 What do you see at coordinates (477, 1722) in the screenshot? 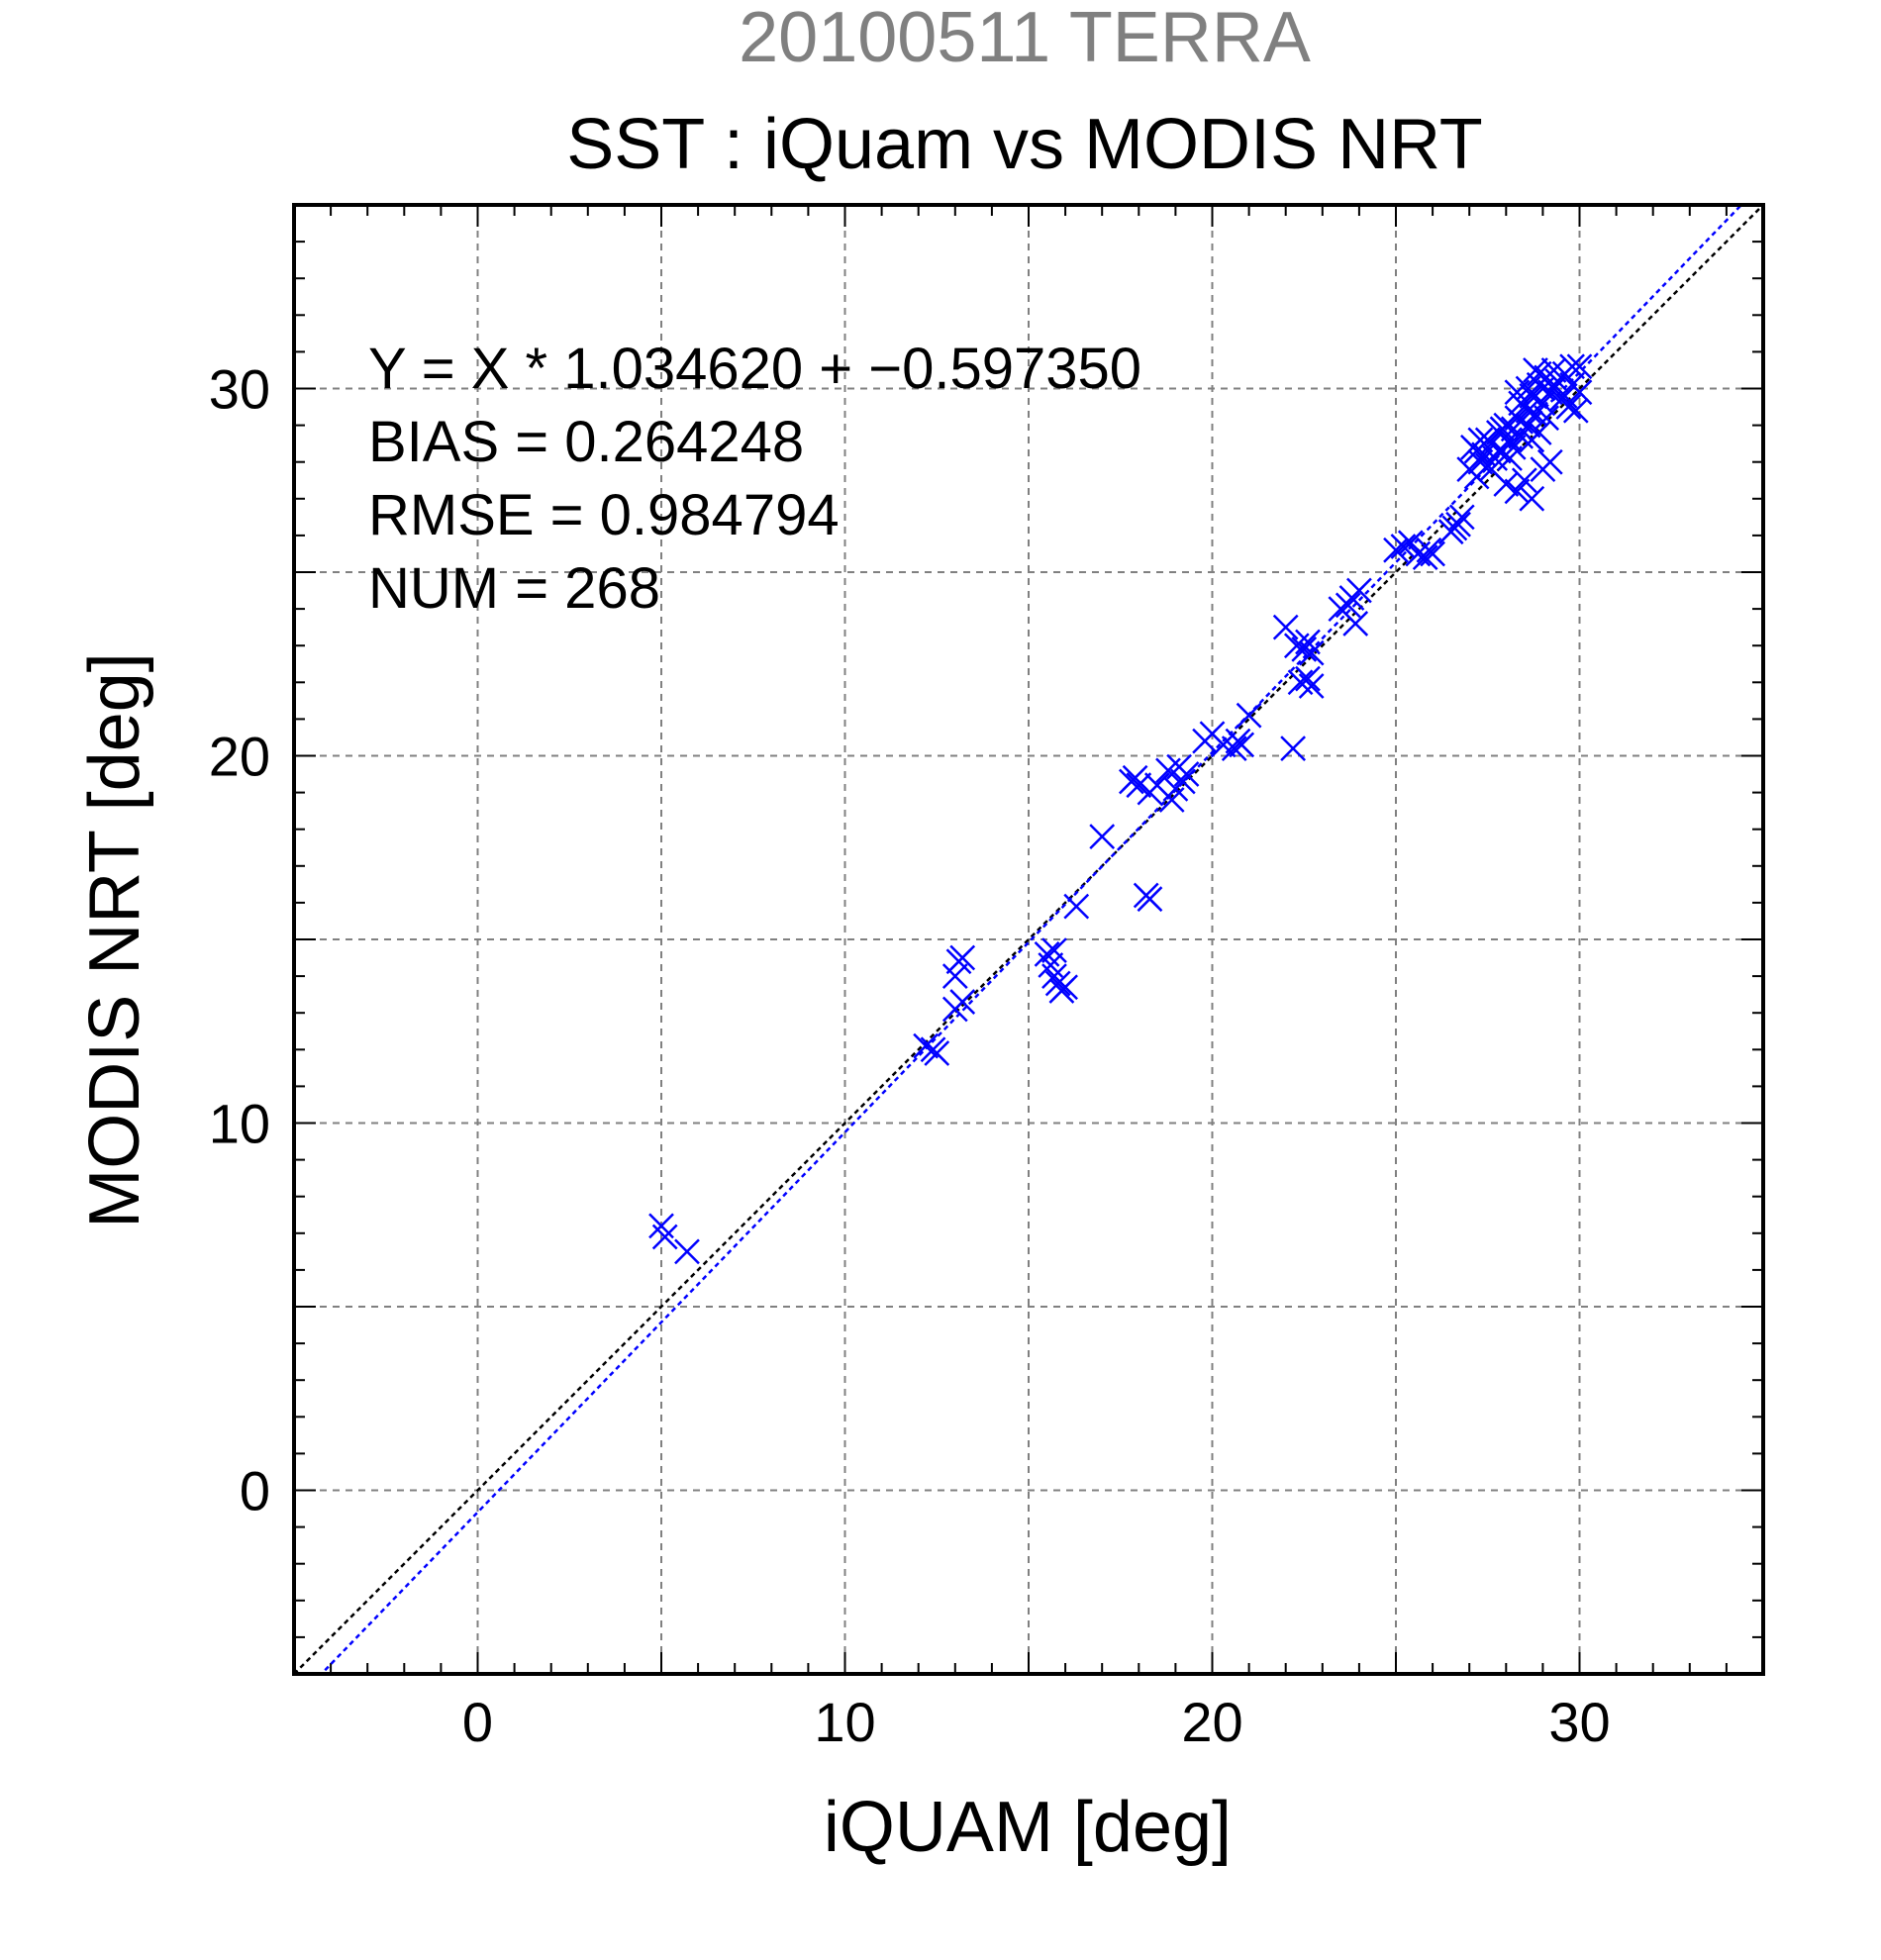
I see `x-tick-label: 0` at bounding box center [477, 1722].